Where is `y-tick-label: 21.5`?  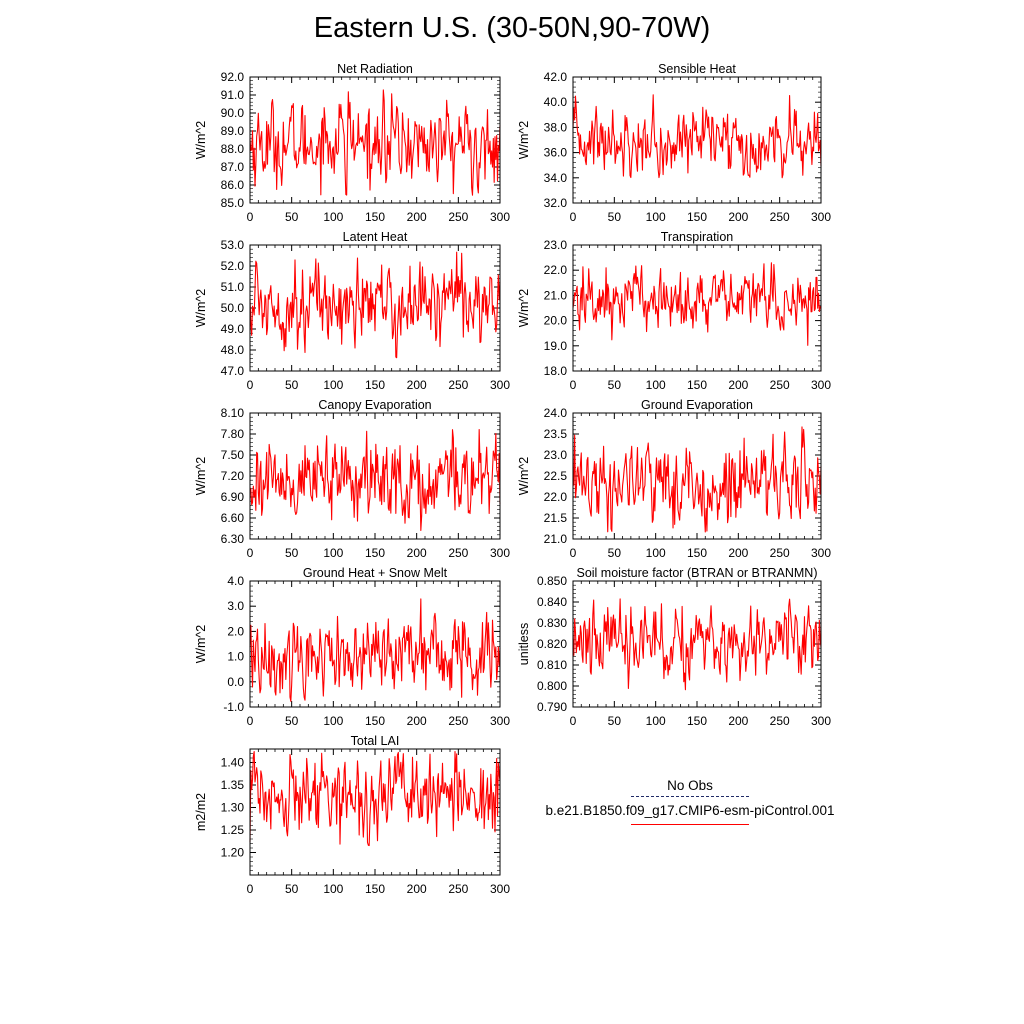 y-tick-label: 21.5 is located at coordinates (556, 518).